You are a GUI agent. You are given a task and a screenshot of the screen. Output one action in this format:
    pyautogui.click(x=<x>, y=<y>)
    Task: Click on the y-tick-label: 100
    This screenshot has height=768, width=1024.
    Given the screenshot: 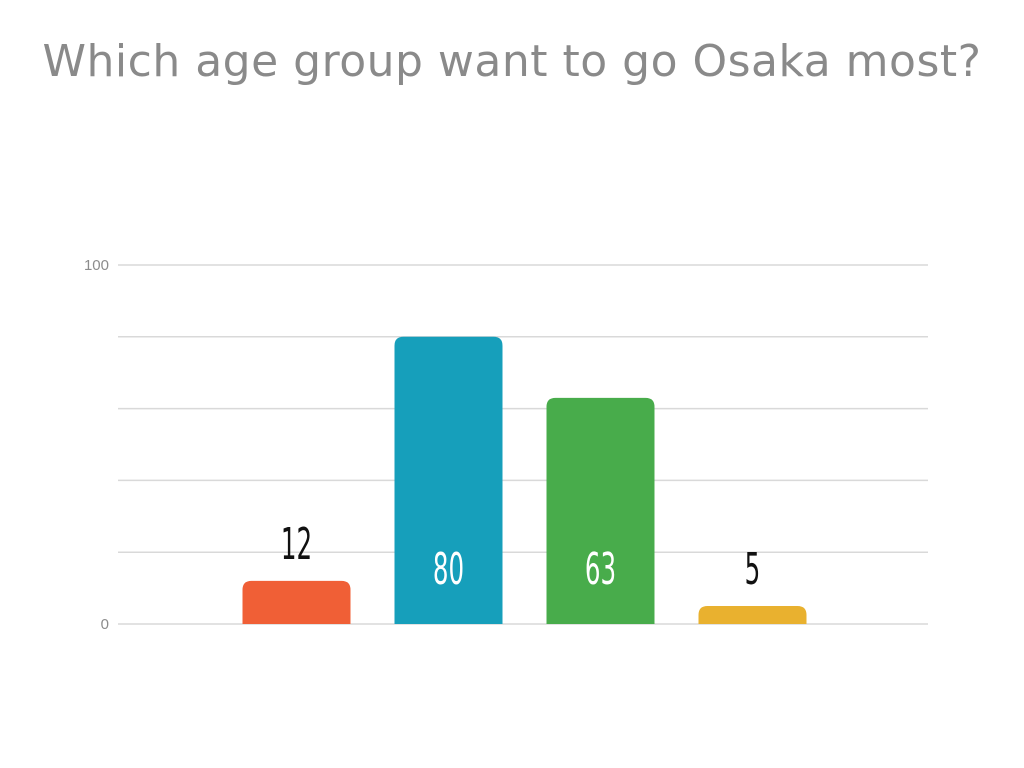 What is the action you would take?
    pyautogui.click(x=96, y=265)
    